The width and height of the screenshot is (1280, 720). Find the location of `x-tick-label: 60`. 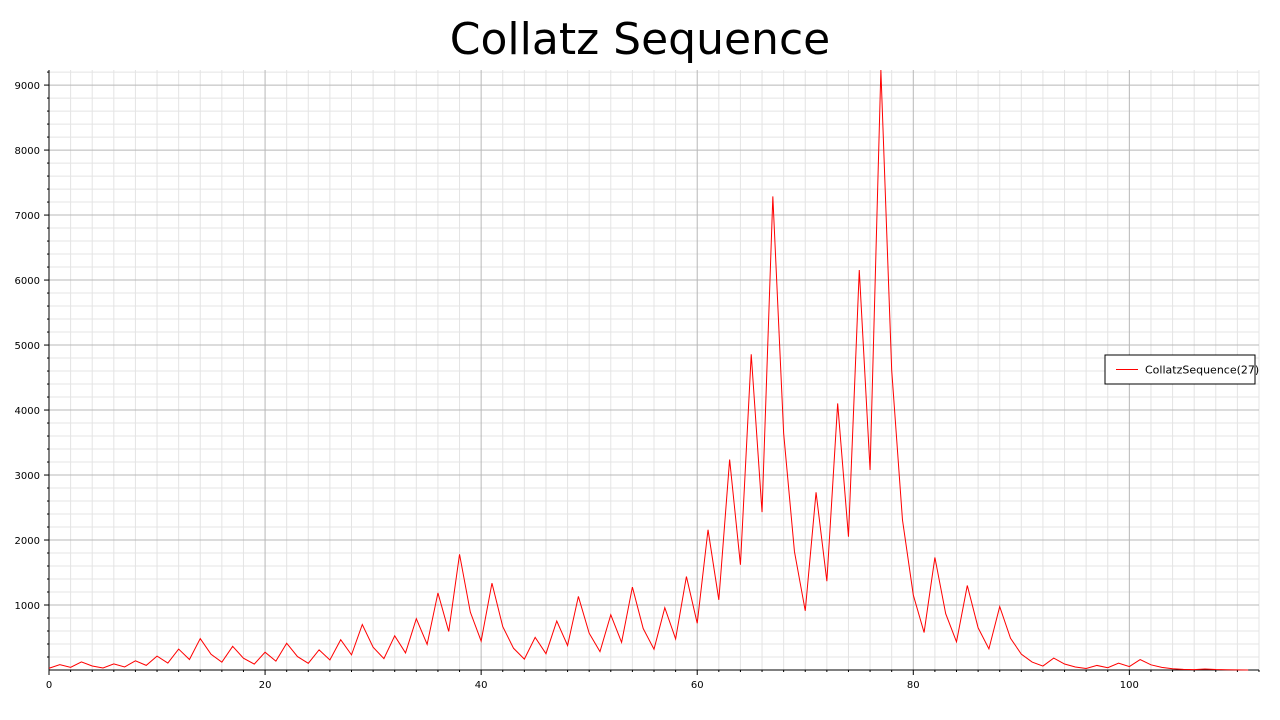

x-tick-label: 60 is located at coordinates (697, 685).